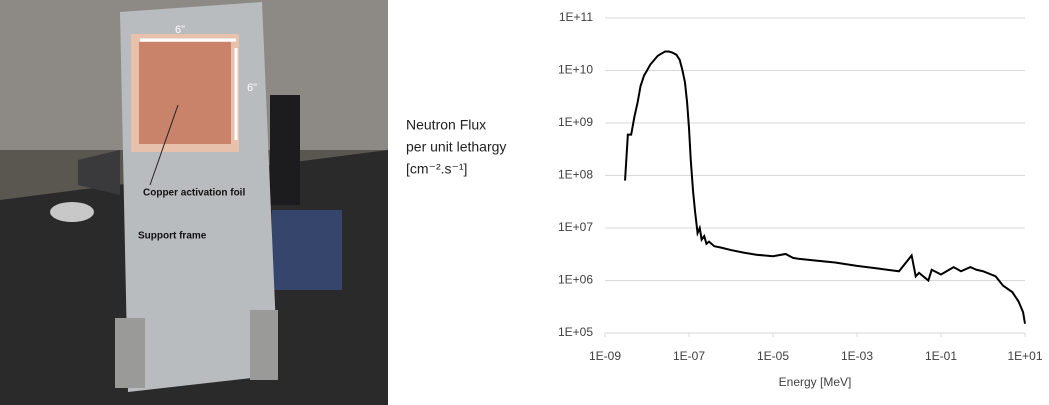 This screenshot has width=1049, height=405. Describe the element at coordinates (130, 353) in the screenshot. I see `foot-left` at that location.